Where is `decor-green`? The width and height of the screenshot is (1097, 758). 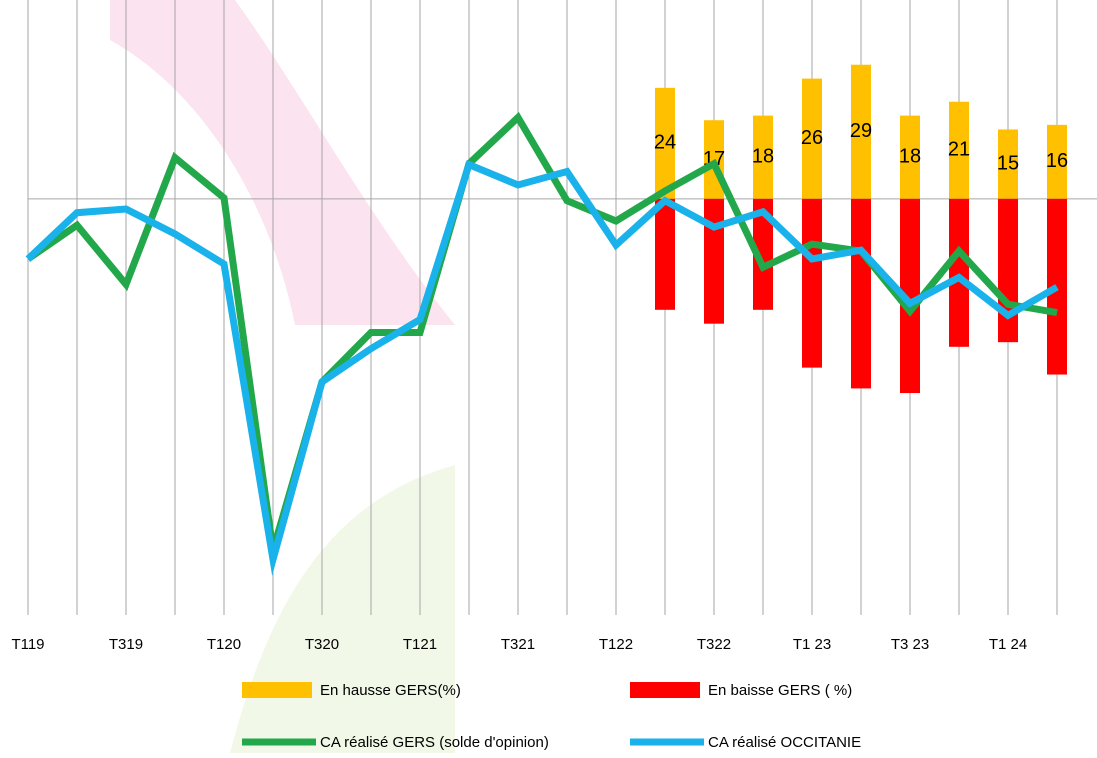 decor-green is located at coordinates (342, 609).